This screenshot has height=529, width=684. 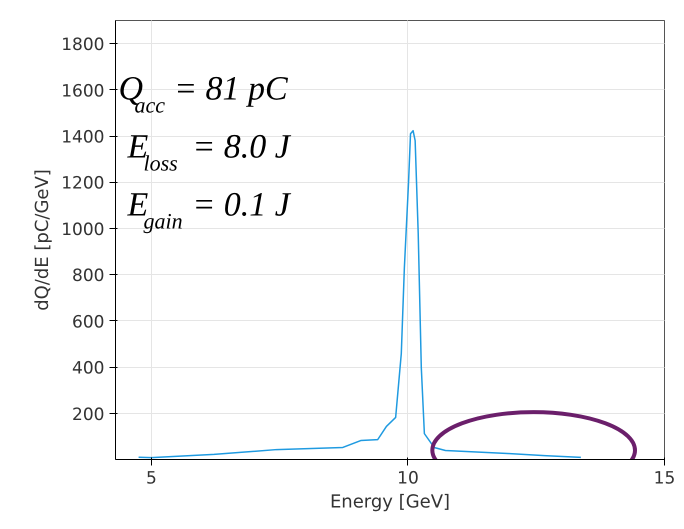 I want to click on y-tick-label: 1200, so click(x=82, y=184).